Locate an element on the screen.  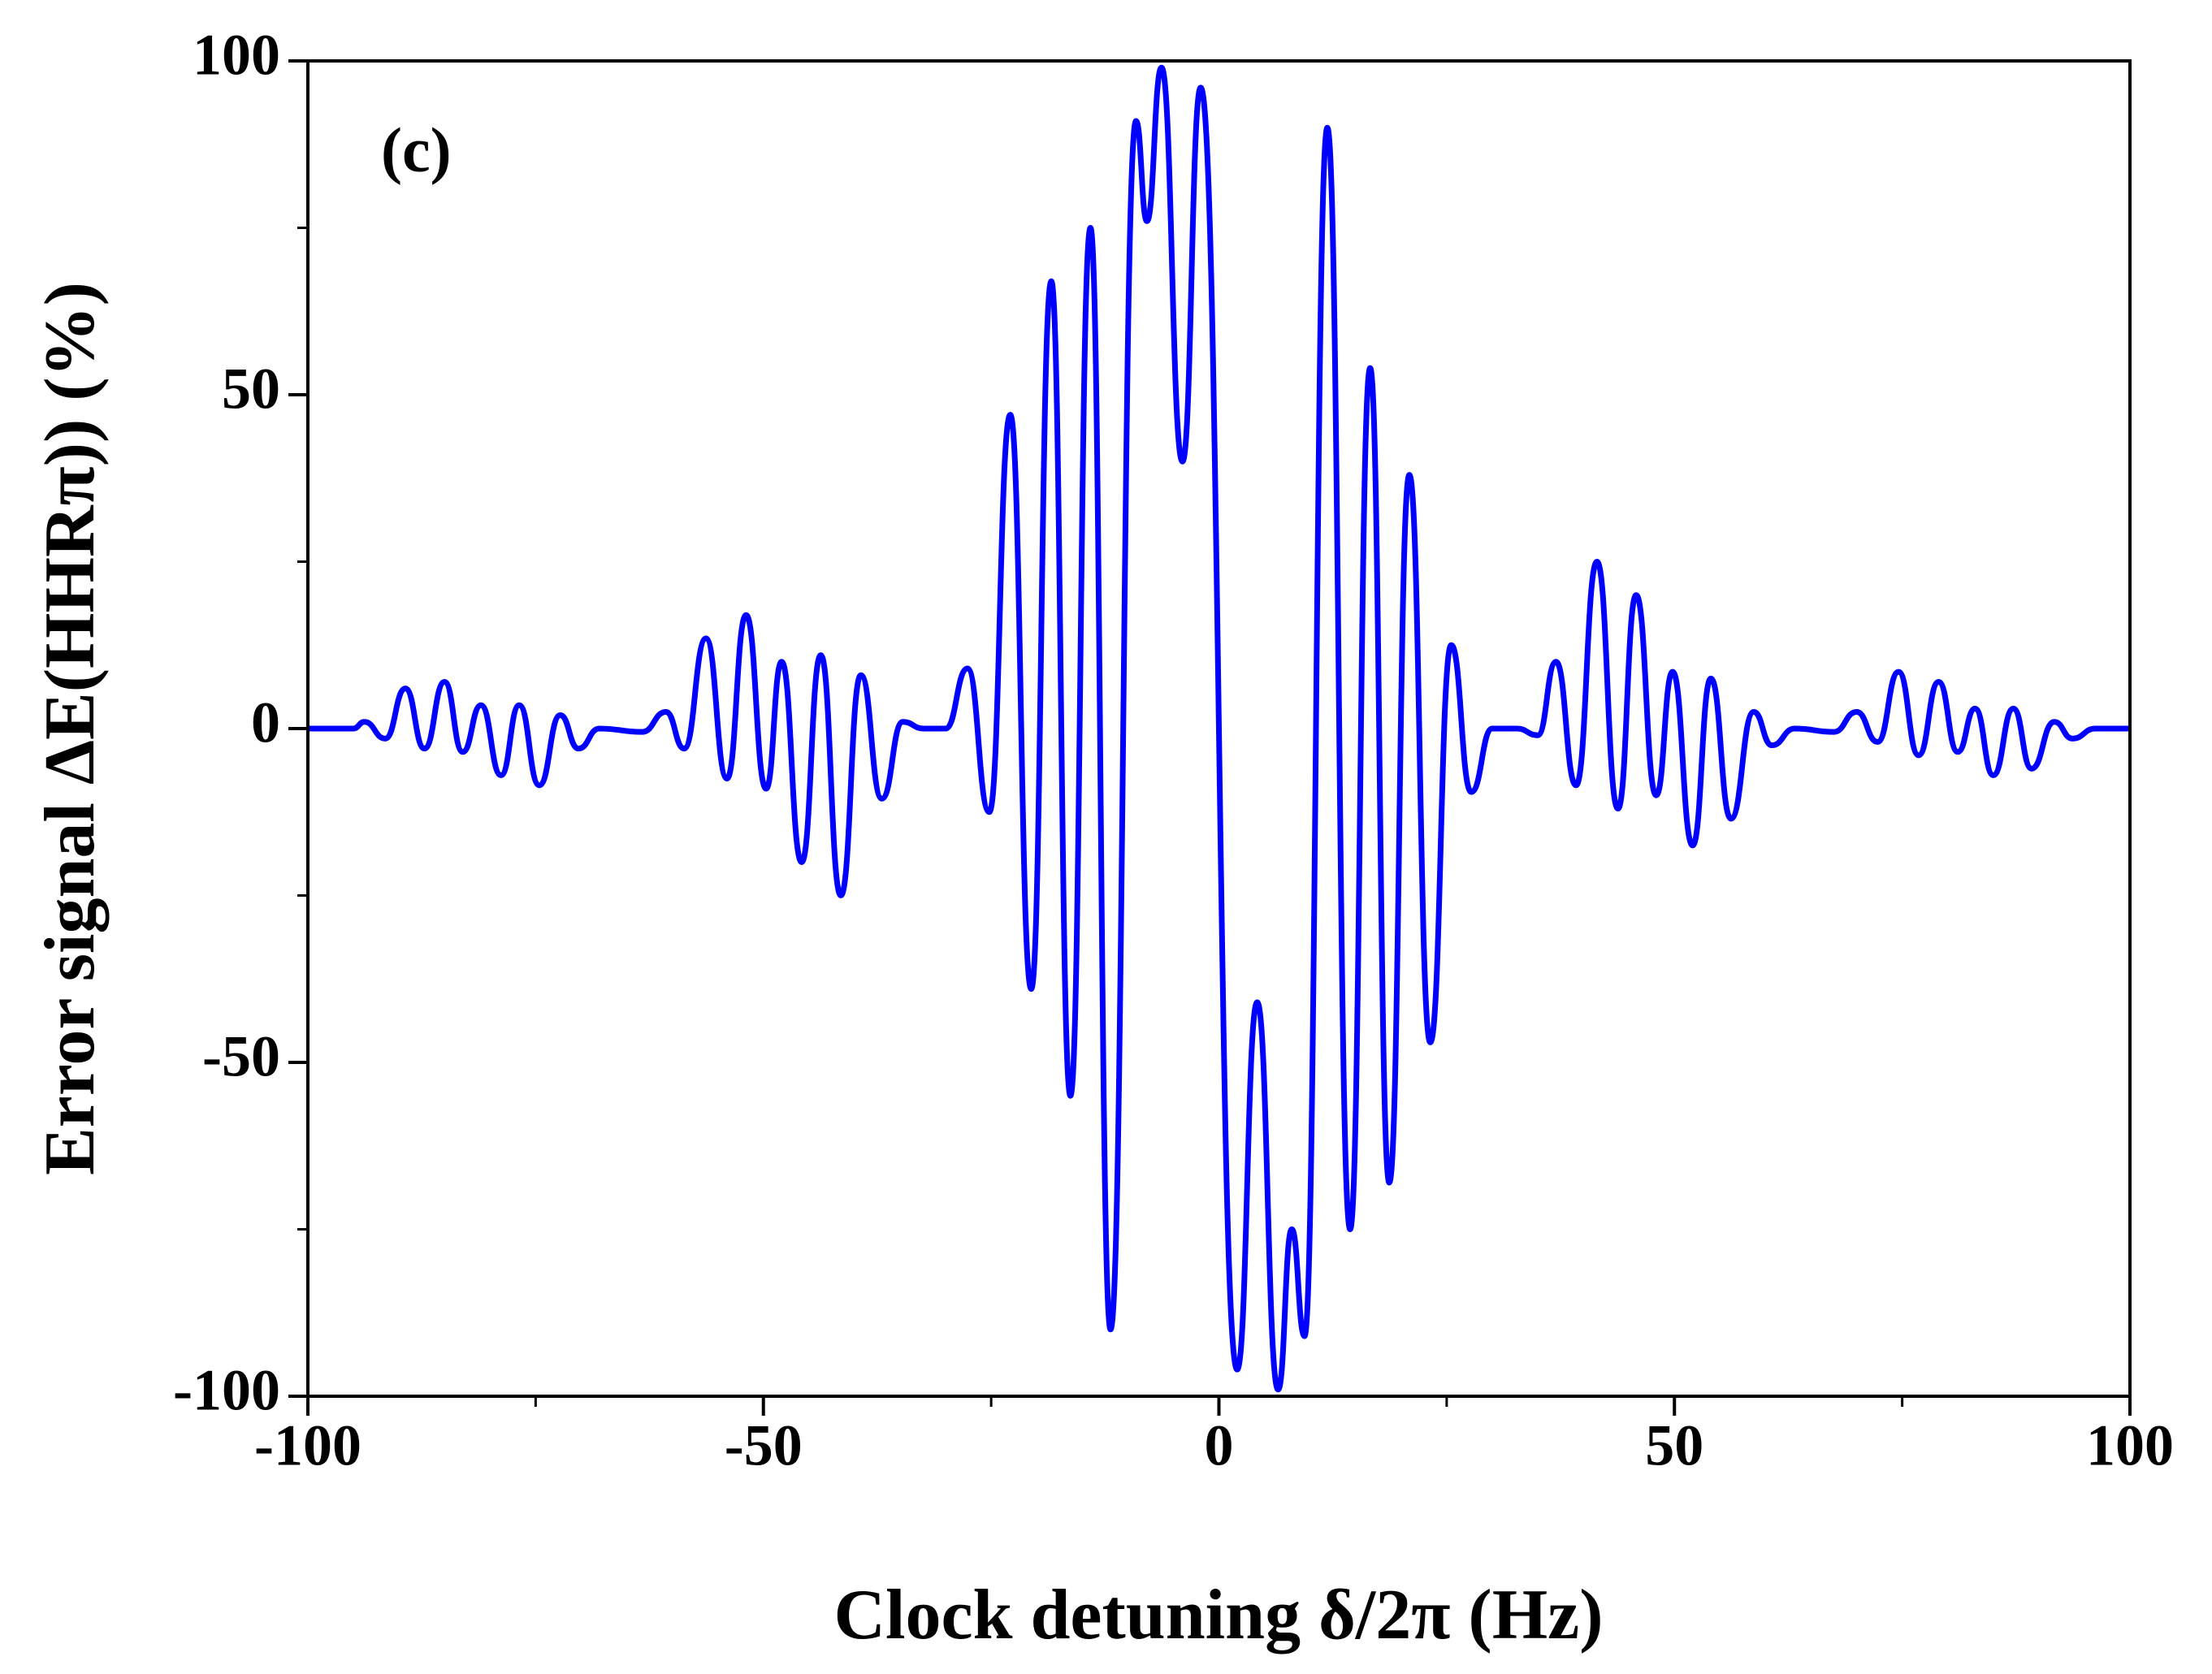
y-tick-label: 50 is located at coordinates (251, 389).